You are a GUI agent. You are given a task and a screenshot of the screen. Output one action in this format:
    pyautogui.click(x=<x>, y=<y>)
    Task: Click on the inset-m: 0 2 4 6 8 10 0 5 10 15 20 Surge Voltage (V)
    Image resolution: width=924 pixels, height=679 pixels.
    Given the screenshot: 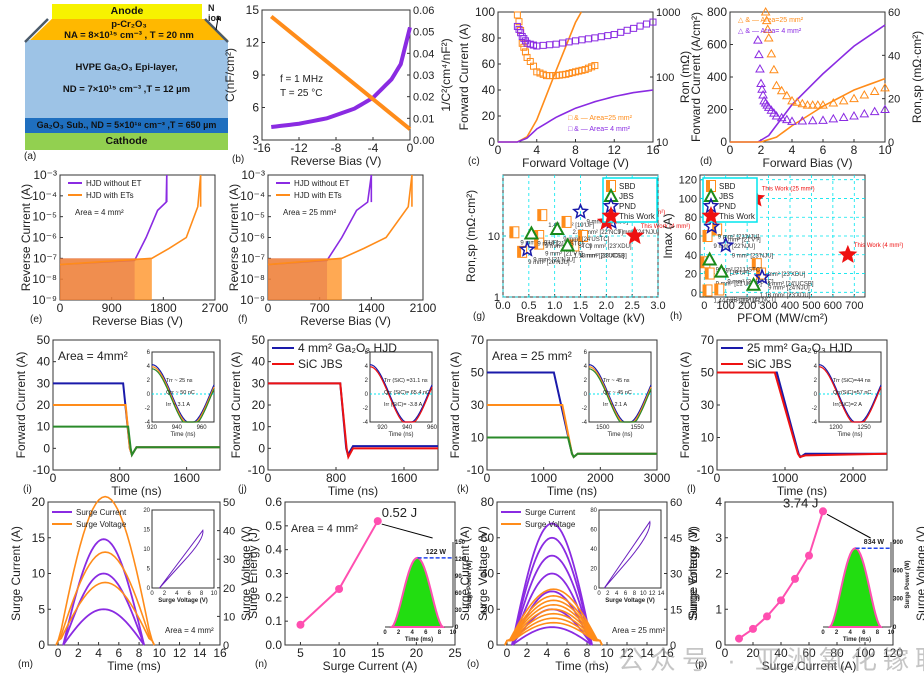 What is the action you would take?
    pyautogui.click(x=180, y=556)
    